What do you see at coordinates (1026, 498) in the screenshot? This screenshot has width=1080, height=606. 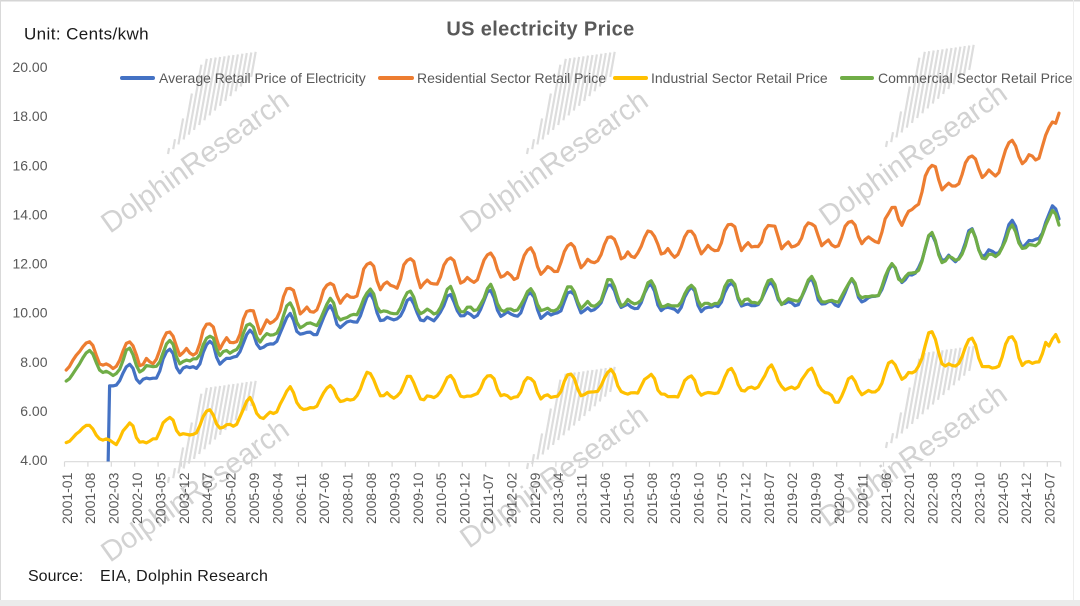 I see `svg-text: 2024-12` at bounding box center [1026, 498].